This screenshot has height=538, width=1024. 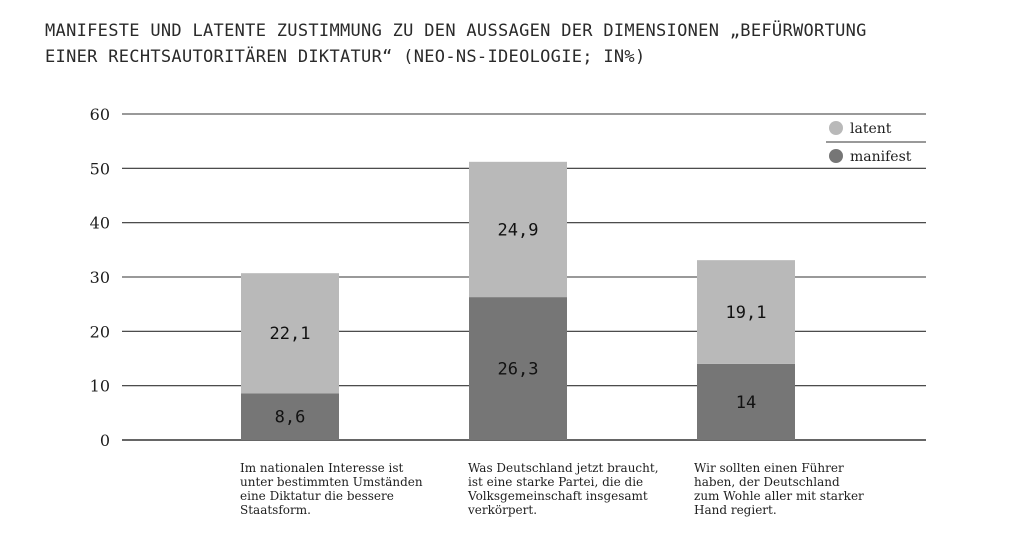 I want to click on data-label-latent: 19,1, so click(x=746, y=313).